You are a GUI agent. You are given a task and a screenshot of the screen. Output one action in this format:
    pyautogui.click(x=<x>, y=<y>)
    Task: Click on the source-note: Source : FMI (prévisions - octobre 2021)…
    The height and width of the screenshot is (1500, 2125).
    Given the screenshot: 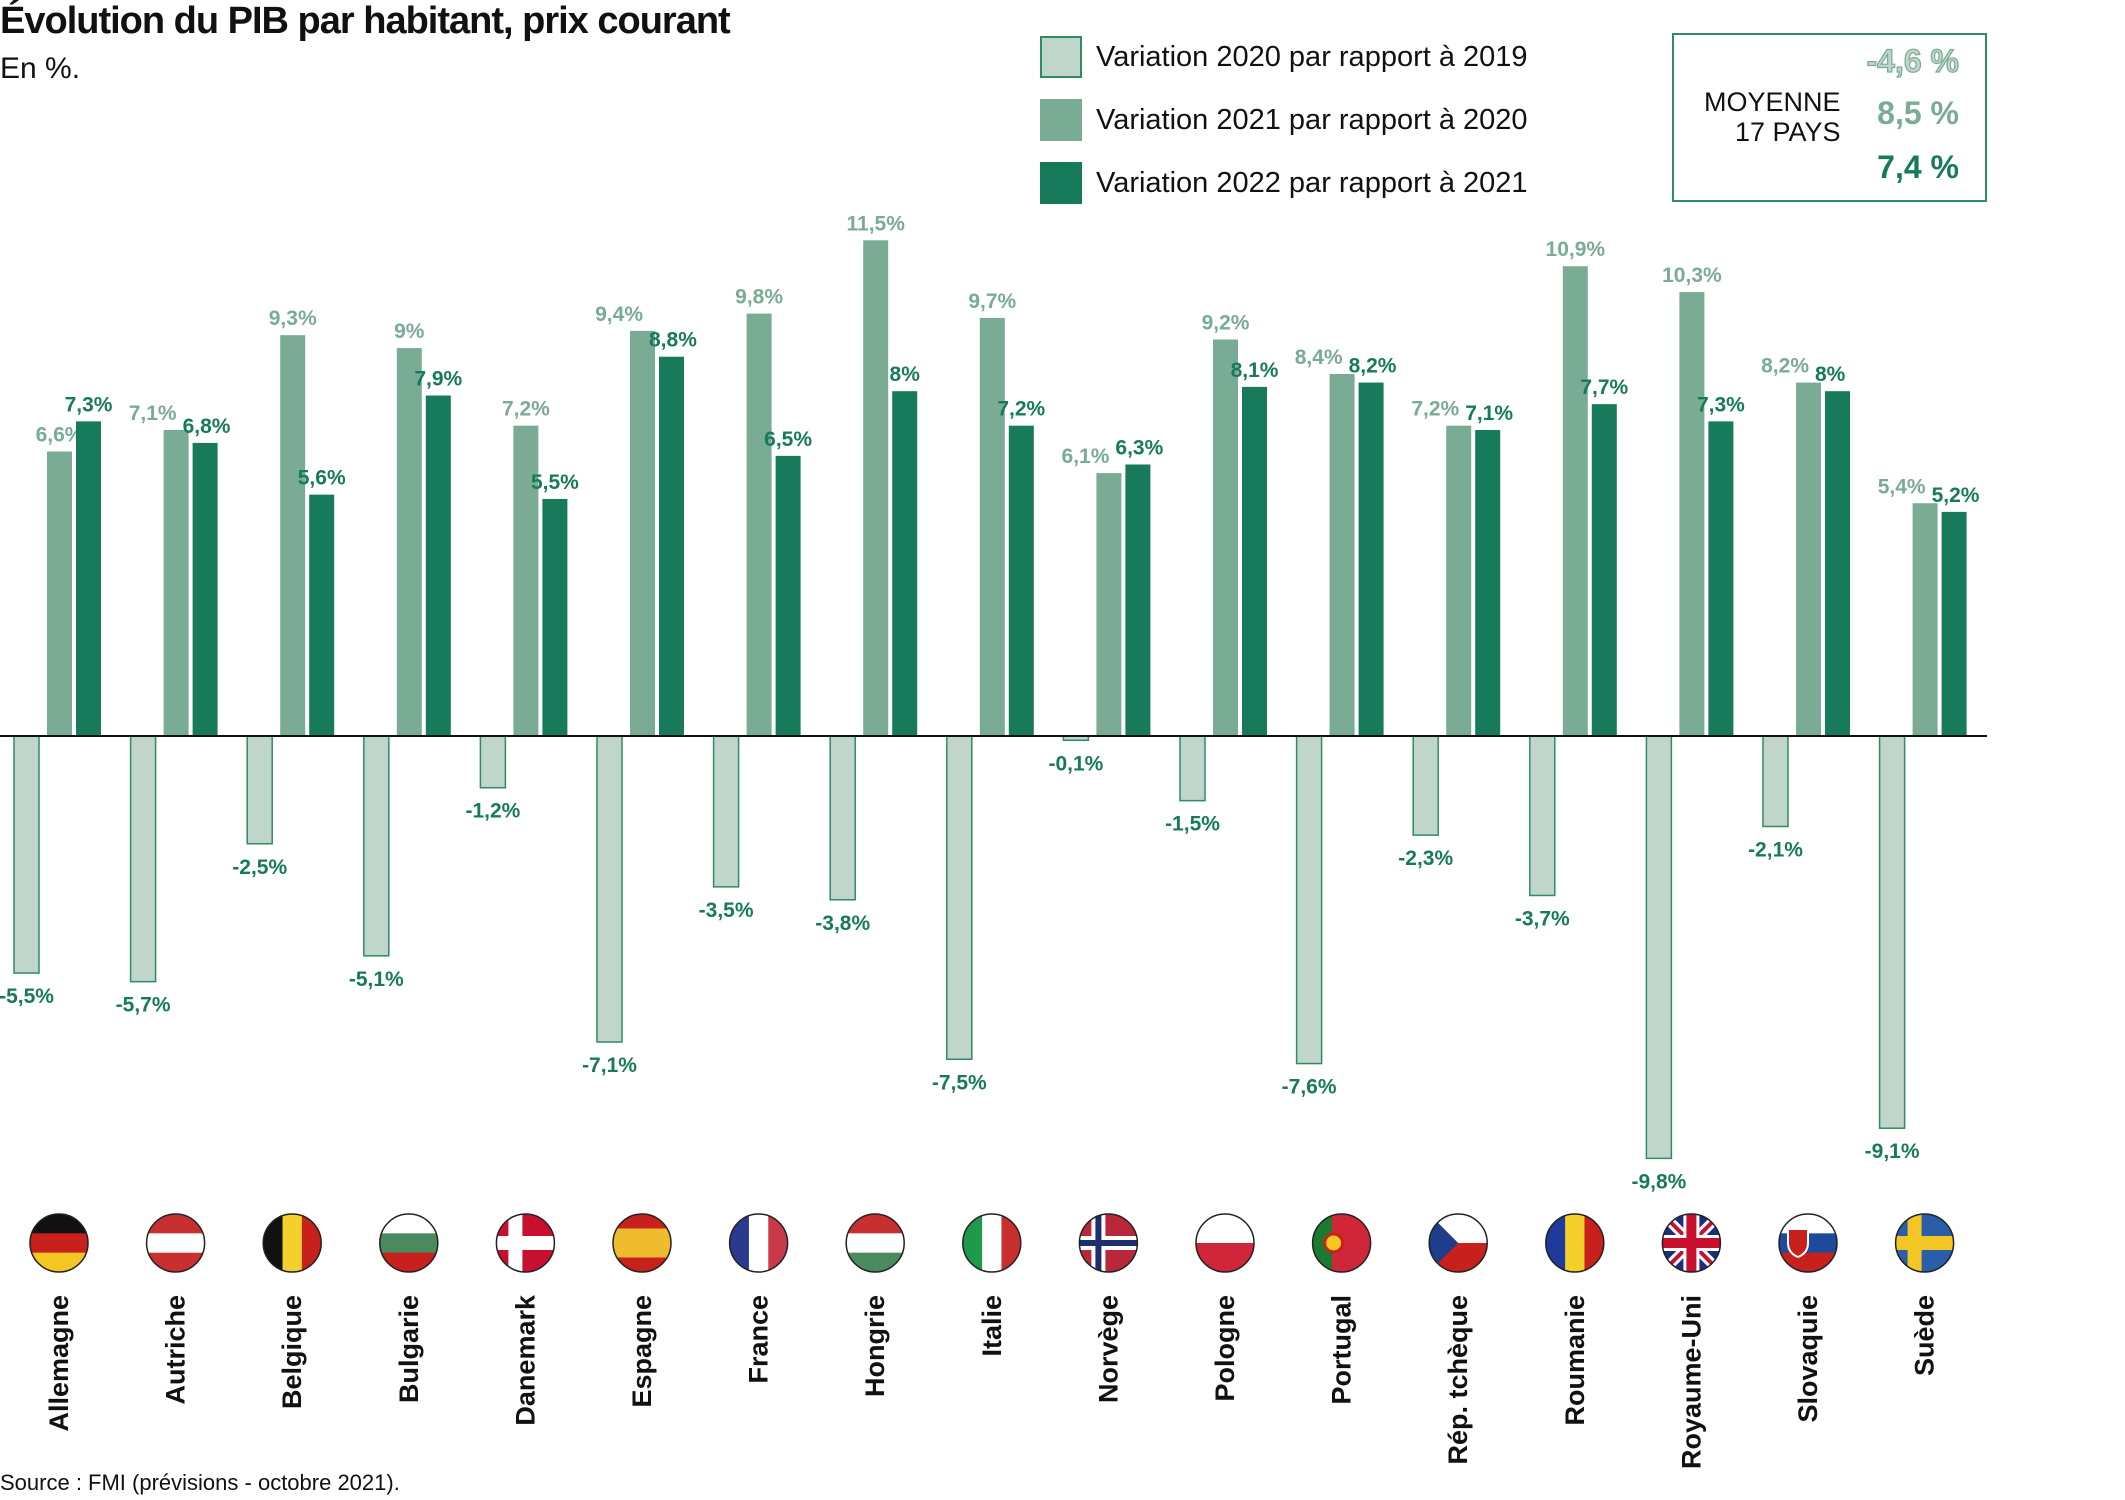 What is the action you would take?
    pyautogui.click(x=200, y=1482)
    